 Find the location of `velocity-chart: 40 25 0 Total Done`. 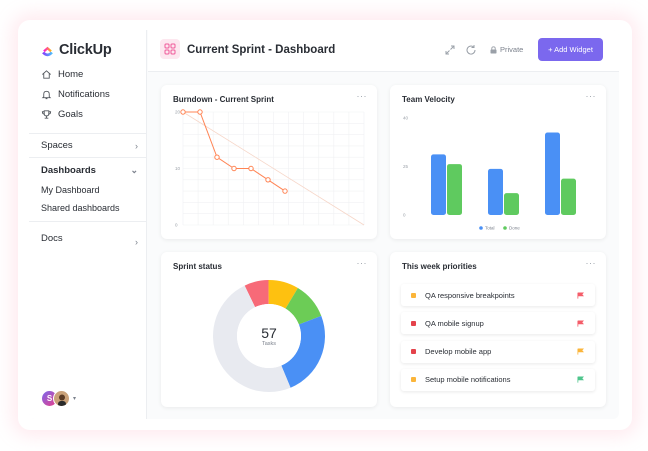

velocity-chart: 40 25 0 Total Done is located at coordinates (489, 173).